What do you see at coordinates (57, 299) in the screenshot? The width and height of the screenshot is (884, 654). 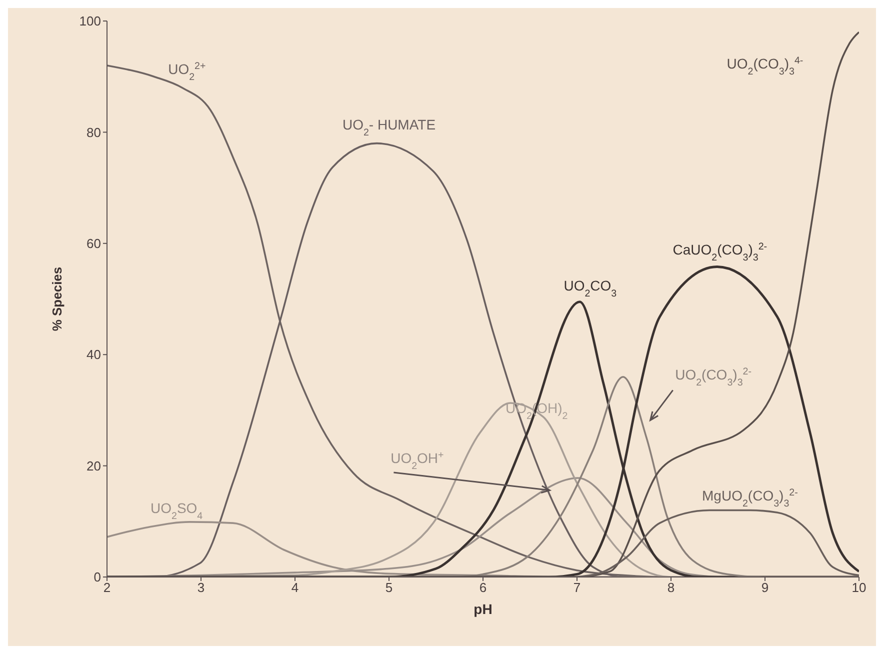 I see `y-axis-title: % Species` at bounding box center [57, 299].